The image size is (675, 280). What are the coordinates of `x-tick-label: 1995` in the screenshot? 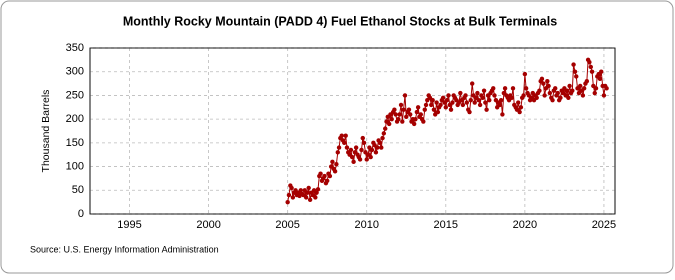 It's located at (129, 225).